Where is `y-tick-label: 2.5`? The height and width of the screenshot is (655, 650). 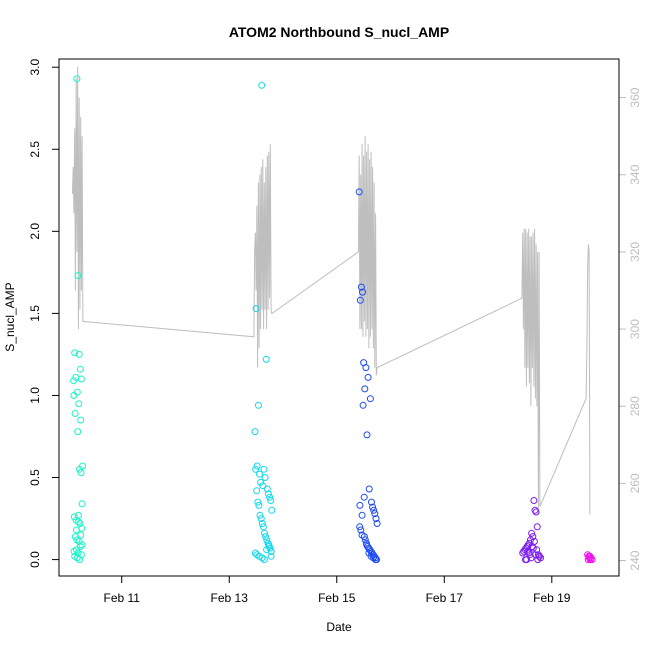
y-tick-label: 2.5 is located at coordinates (35, 149).